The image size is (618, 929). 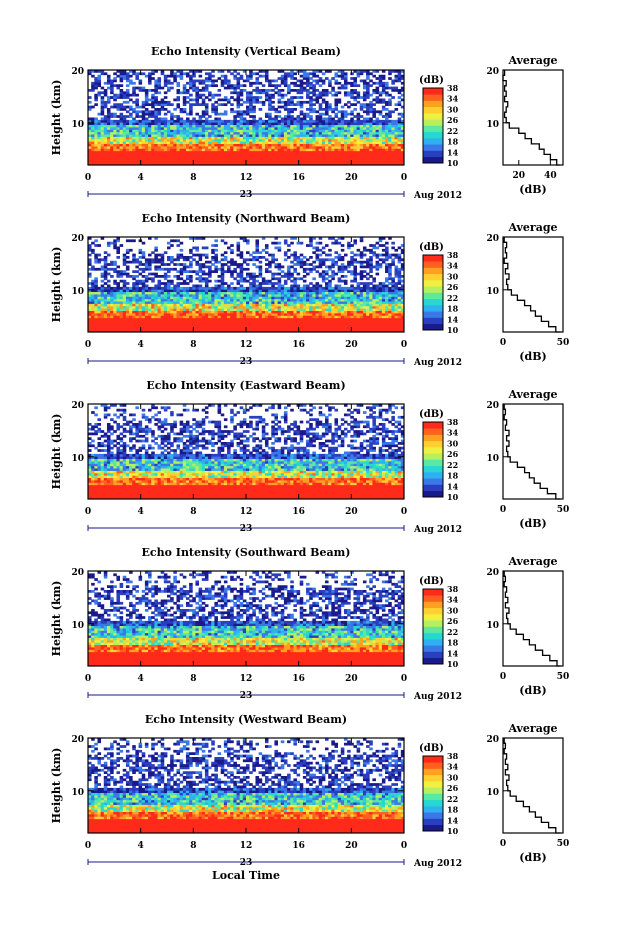 What do you see at coordinates (433, 122) in the screenshot?
I see `colorbar-swatch` at bounding box center [433, 122].